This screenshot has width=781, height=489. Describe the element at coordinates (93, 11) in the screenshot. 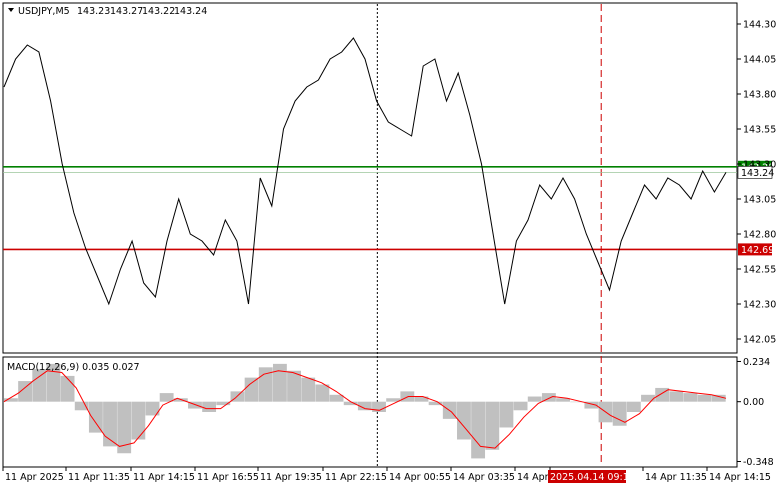

I see `ohlc-open: 143.23` at that location.